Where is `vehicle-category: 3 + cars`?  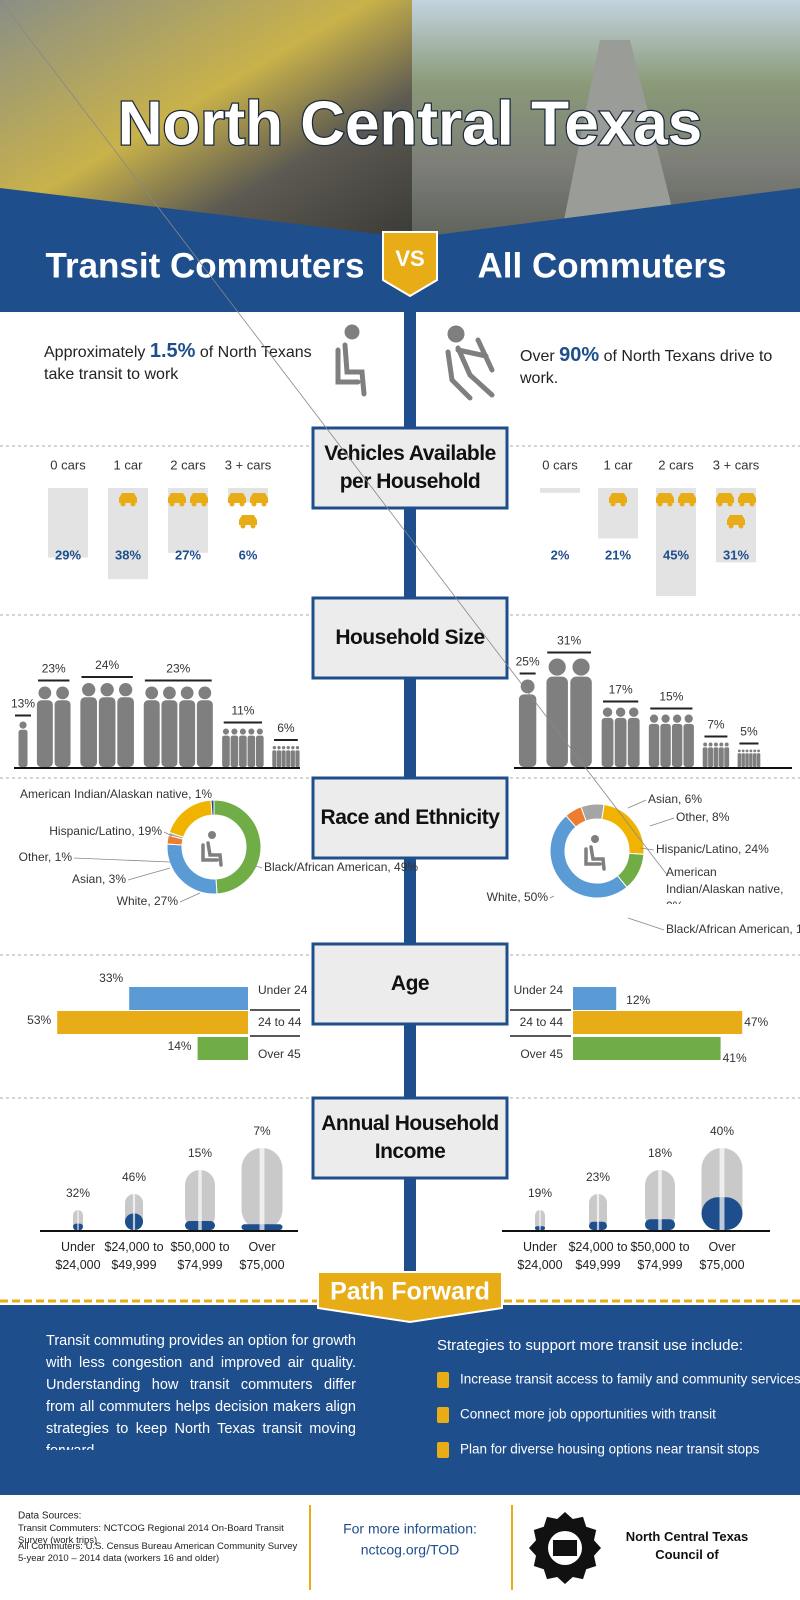
vehicle-category: 3 + cars is located at coordinates (248, 464).